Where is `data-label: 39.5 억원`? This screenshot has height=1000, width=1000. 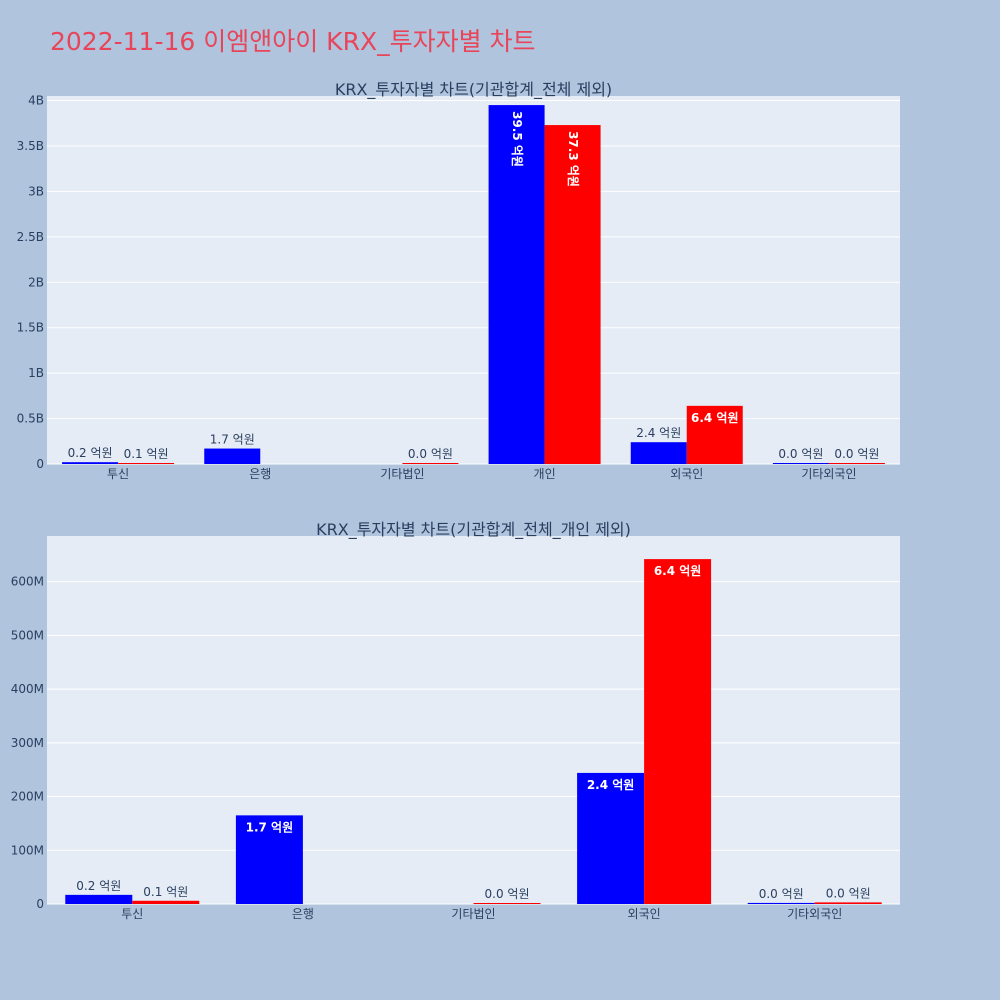 data-label: 39.5 억원 is located at coordinates (517, 139).